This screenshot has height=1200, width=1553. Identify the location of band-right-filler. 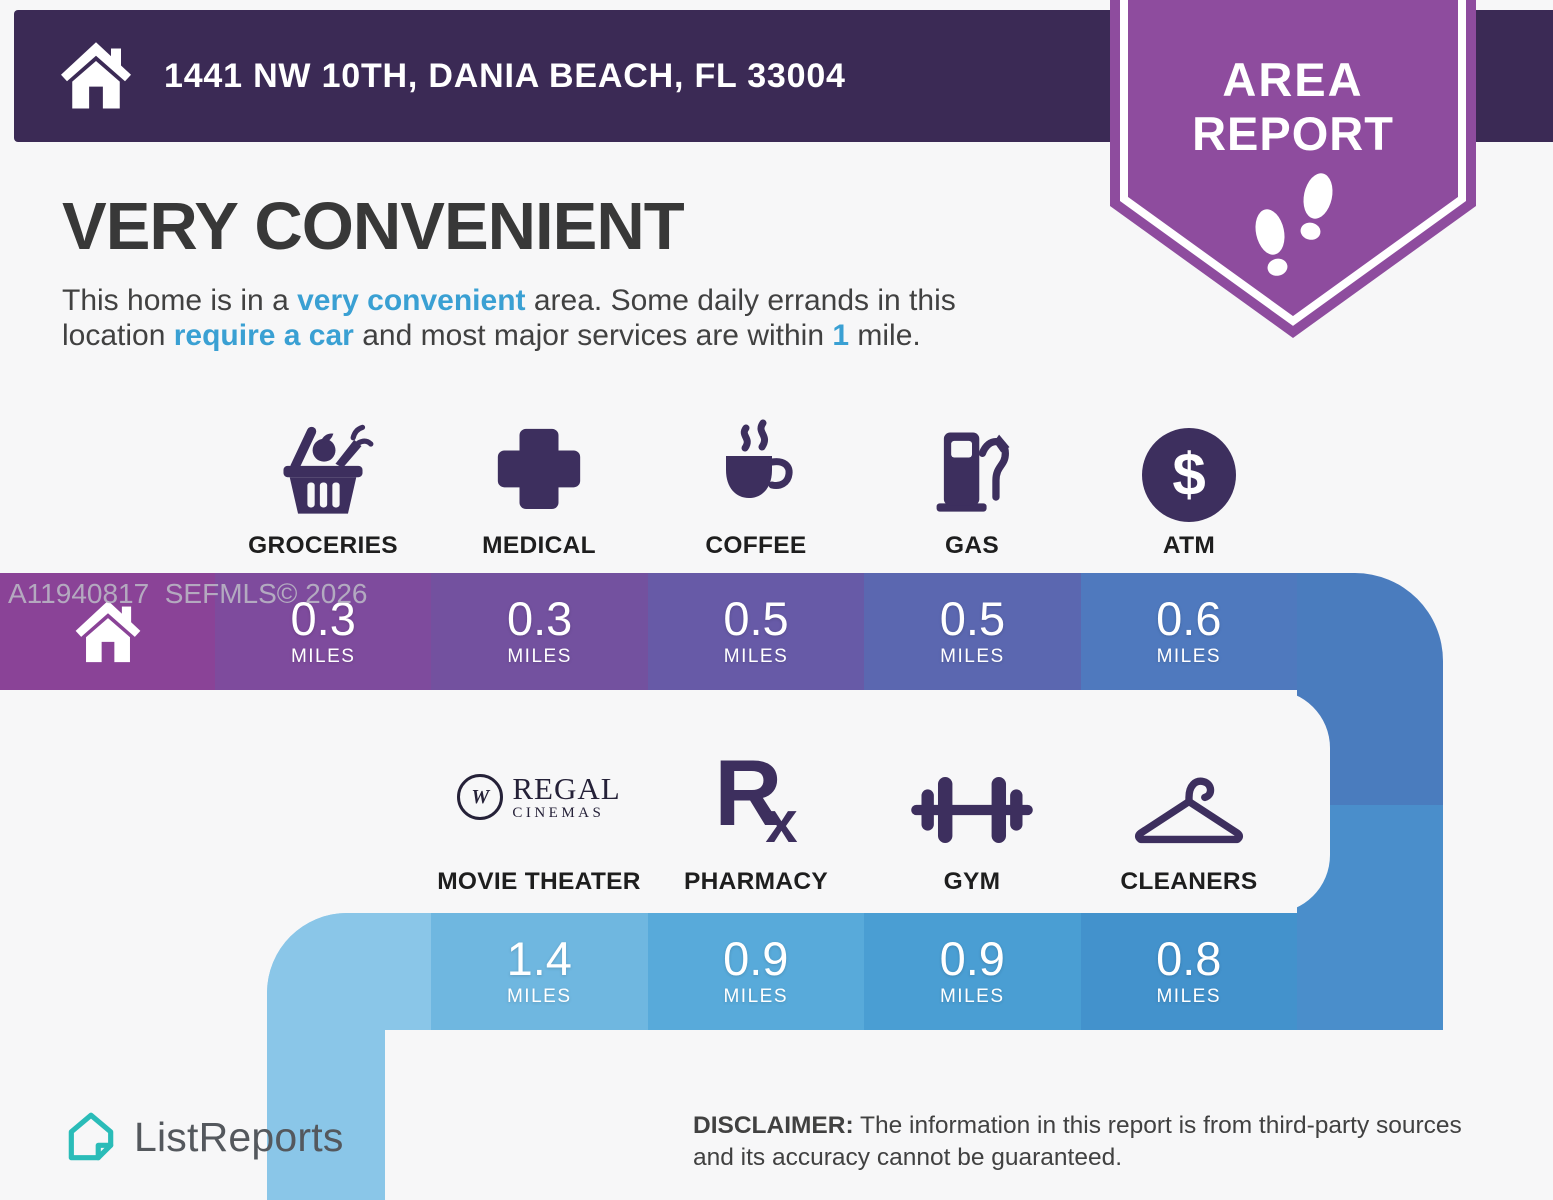
(1370, 971).